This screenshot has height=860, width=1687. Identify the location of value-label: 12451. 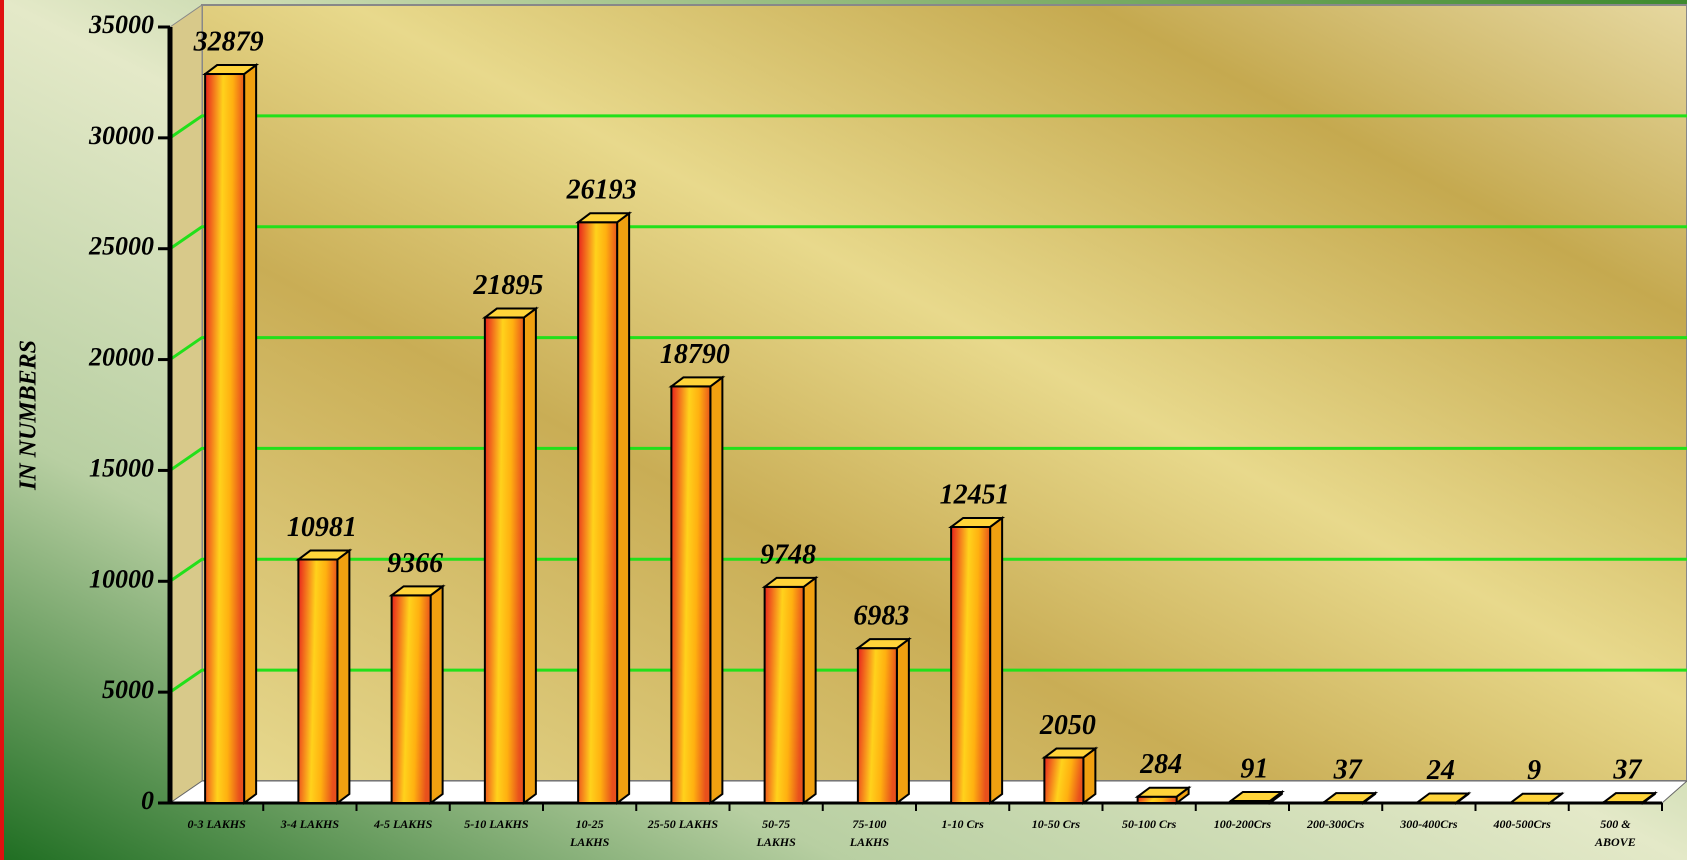
(975, 494).